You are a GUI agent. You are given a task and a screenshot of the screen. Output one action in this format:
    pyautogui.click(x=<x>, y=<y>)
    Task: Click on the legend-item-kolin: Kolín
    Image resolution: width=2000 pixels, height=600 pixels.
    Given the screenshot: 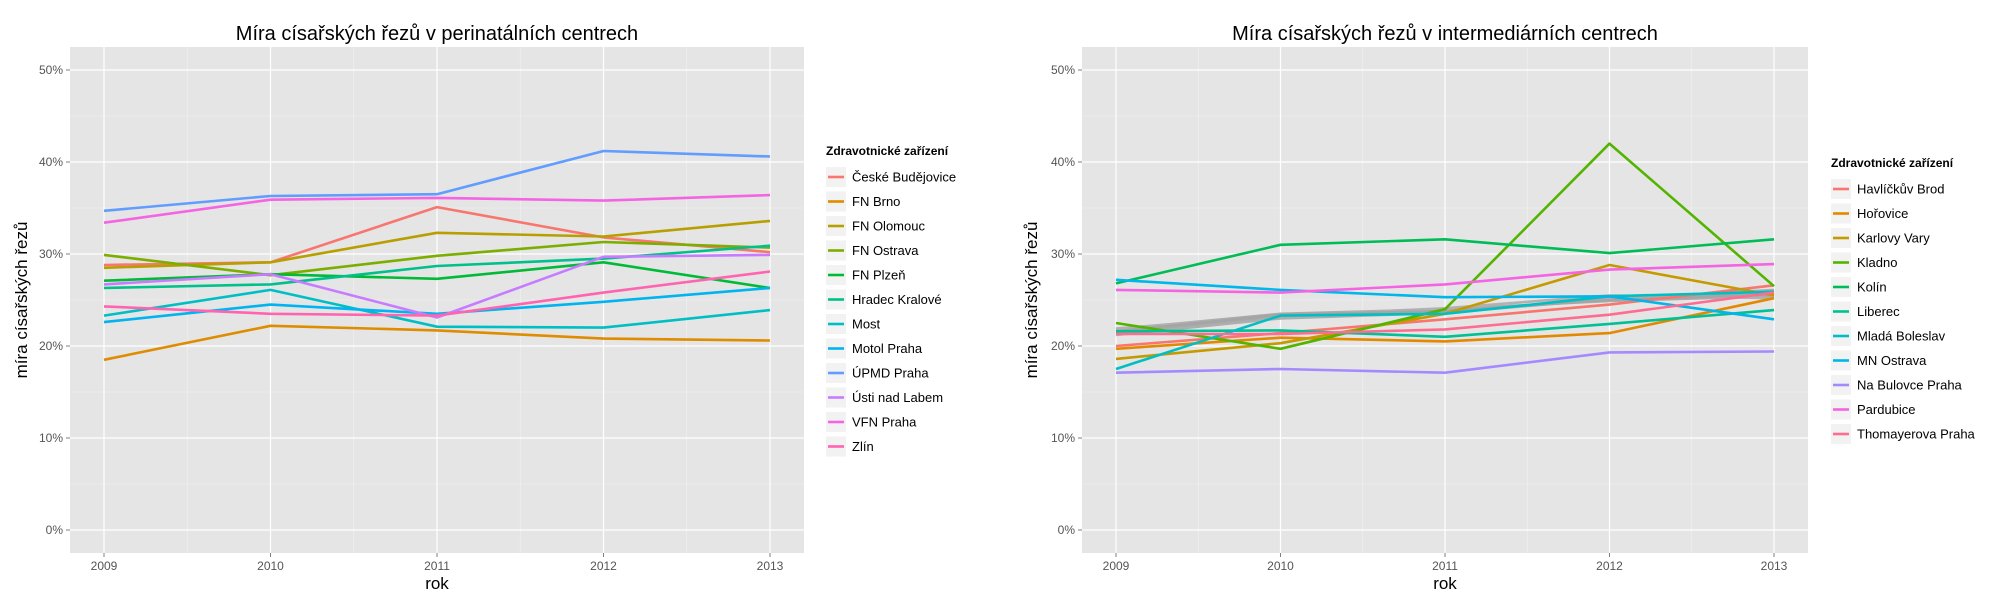 What is the action you would take?
    pyautogui.click(x=1859, y=287)
    